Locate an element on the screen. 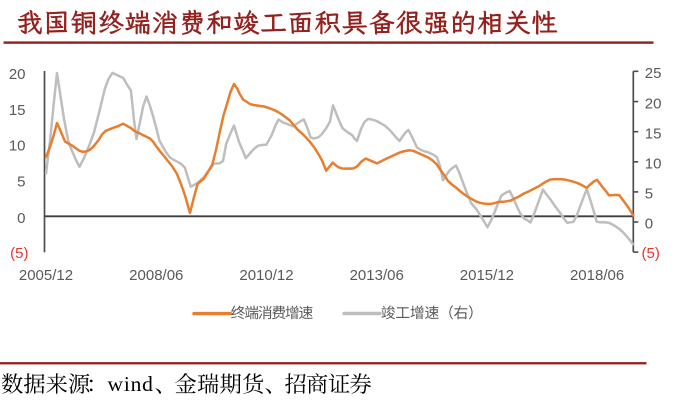 The width and height of the screenshot is (681, 404). svg-text: 2018/06 is located at coordinates (597, 275).